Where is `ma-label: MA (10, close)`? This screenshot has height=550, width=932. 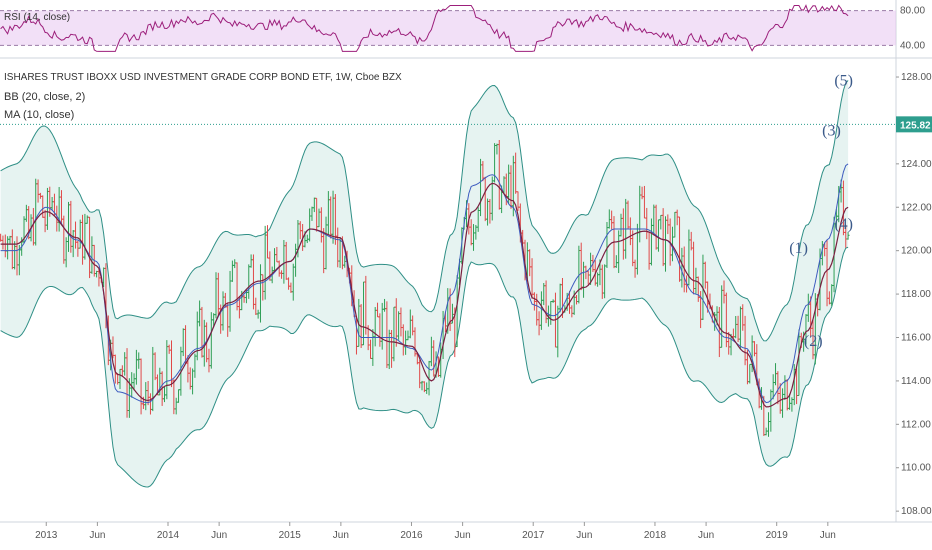
ma-label: MA (10, close) is located at coordinates (39, 115).